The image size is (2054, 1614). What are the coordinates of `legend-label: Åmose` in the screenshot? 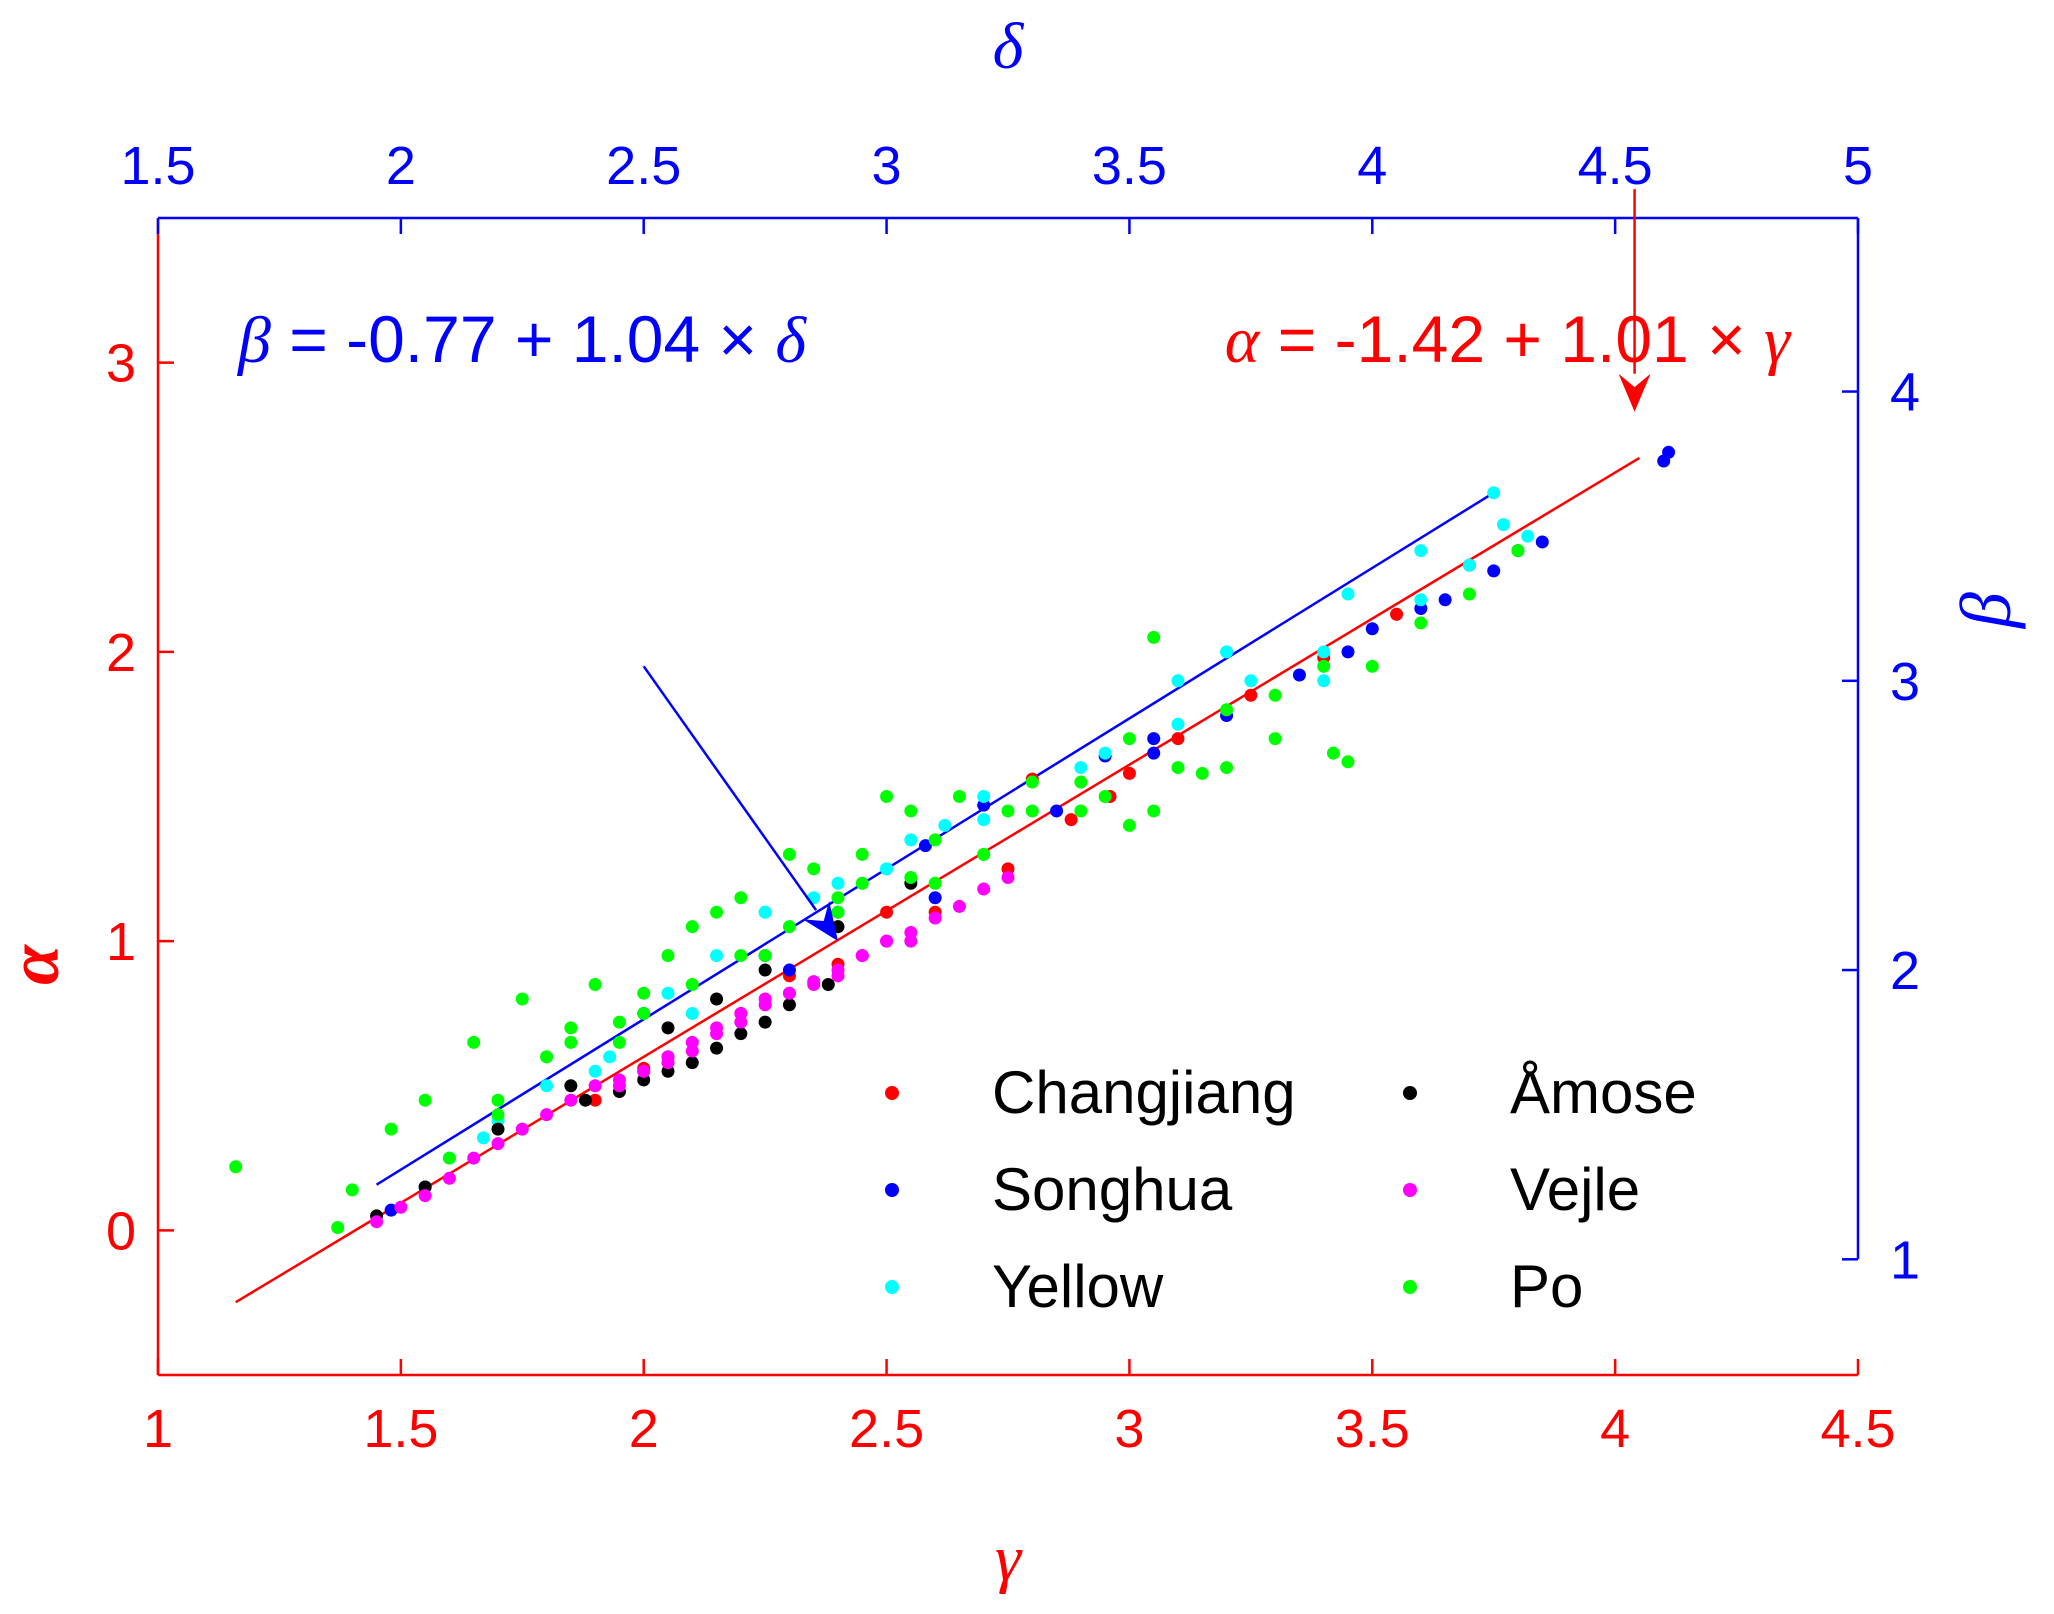 It's located at (1603, 1092).